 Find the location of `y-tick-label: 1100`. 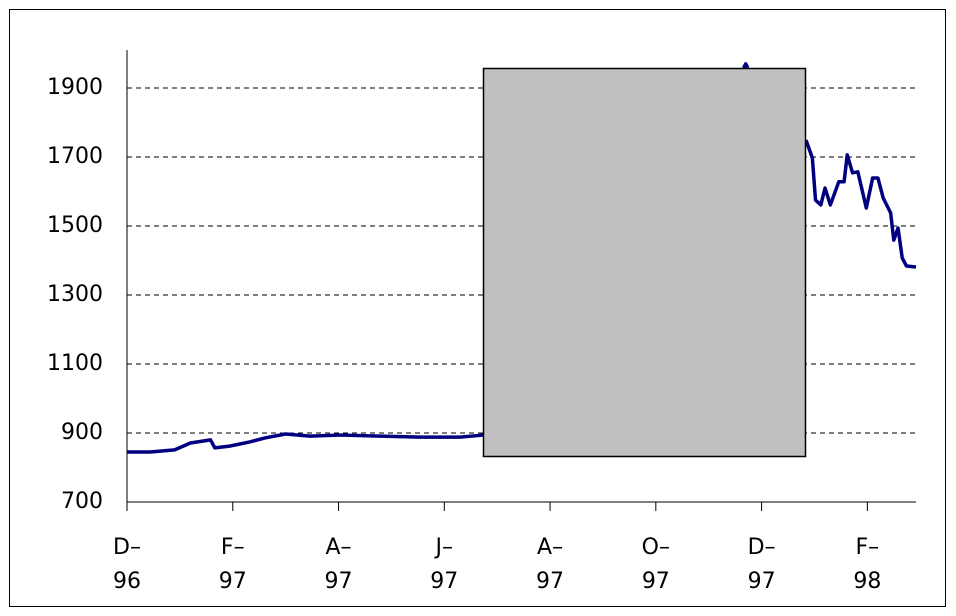

y-tick-label: 1100 is located at coordinates (75, 363).